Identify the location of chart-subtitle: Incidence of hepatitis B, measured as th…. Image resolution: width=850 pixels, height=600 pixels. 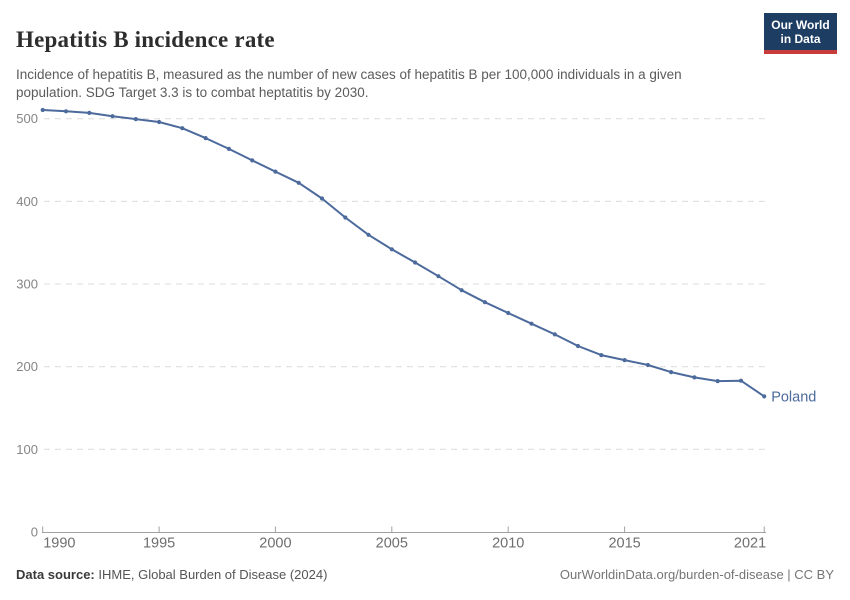
(349, 83).